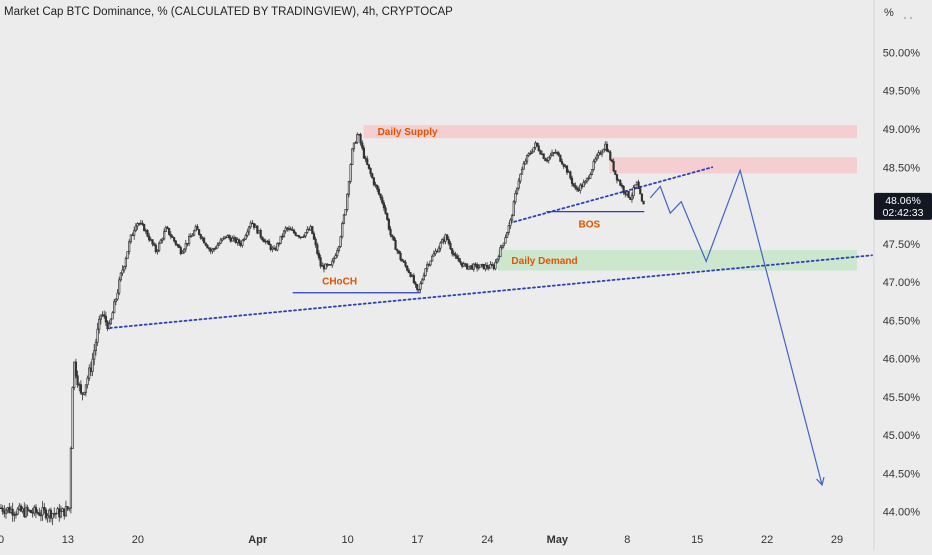 Image resolution: width=932 pixels, height=555 pixels. I want to click on projection-path, so click(736, 327).